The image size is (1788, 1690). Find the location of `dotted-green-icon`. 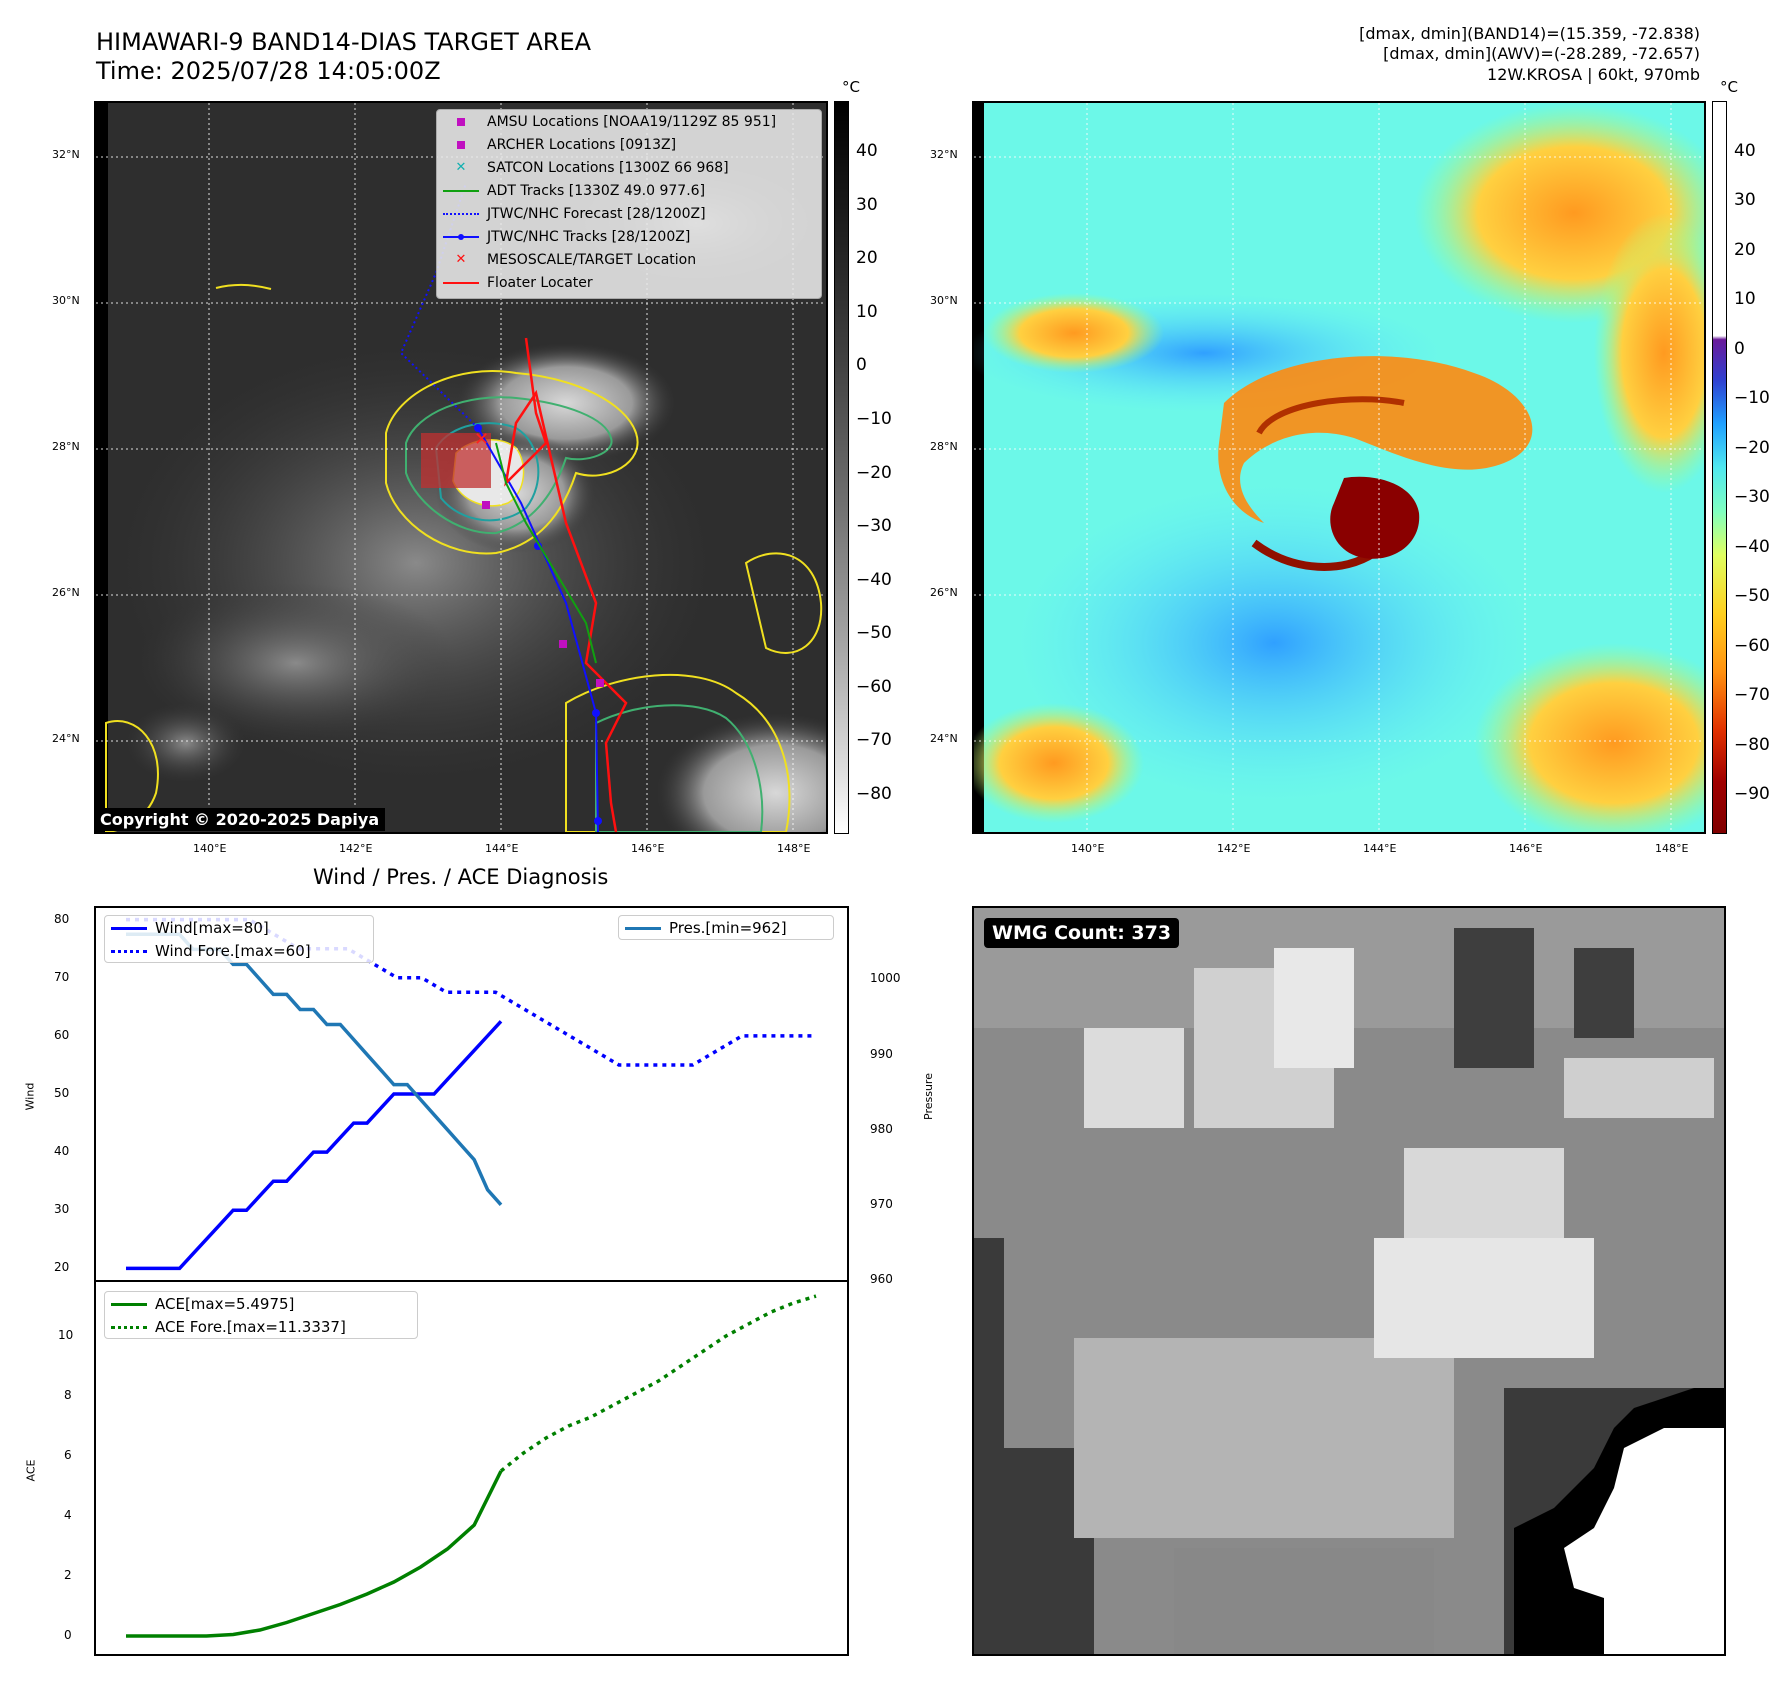

dotted-green-icon is located at coordinates (129, 1327).